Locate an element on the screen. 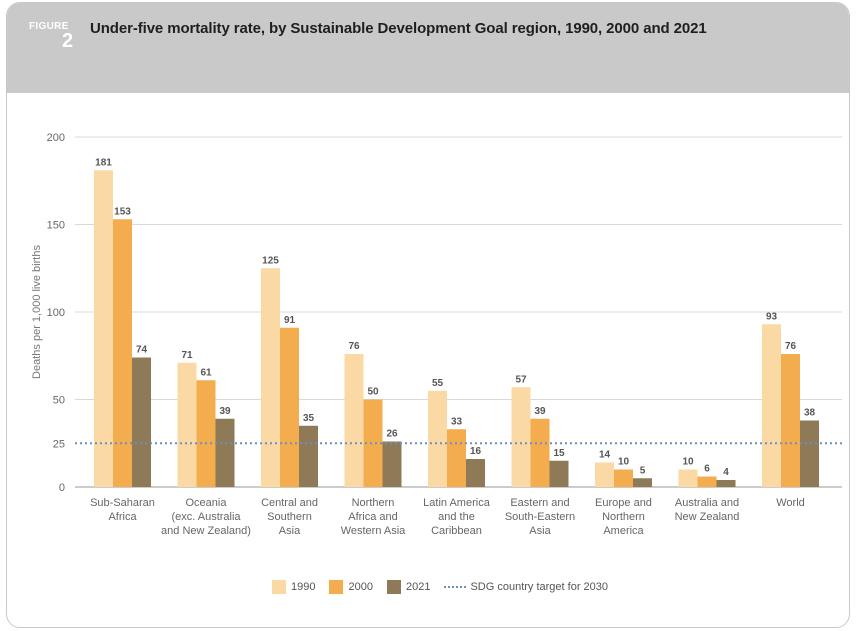 This screenshot has width=856, height=631. data-label: 93 is located at coordinates (772, 316).